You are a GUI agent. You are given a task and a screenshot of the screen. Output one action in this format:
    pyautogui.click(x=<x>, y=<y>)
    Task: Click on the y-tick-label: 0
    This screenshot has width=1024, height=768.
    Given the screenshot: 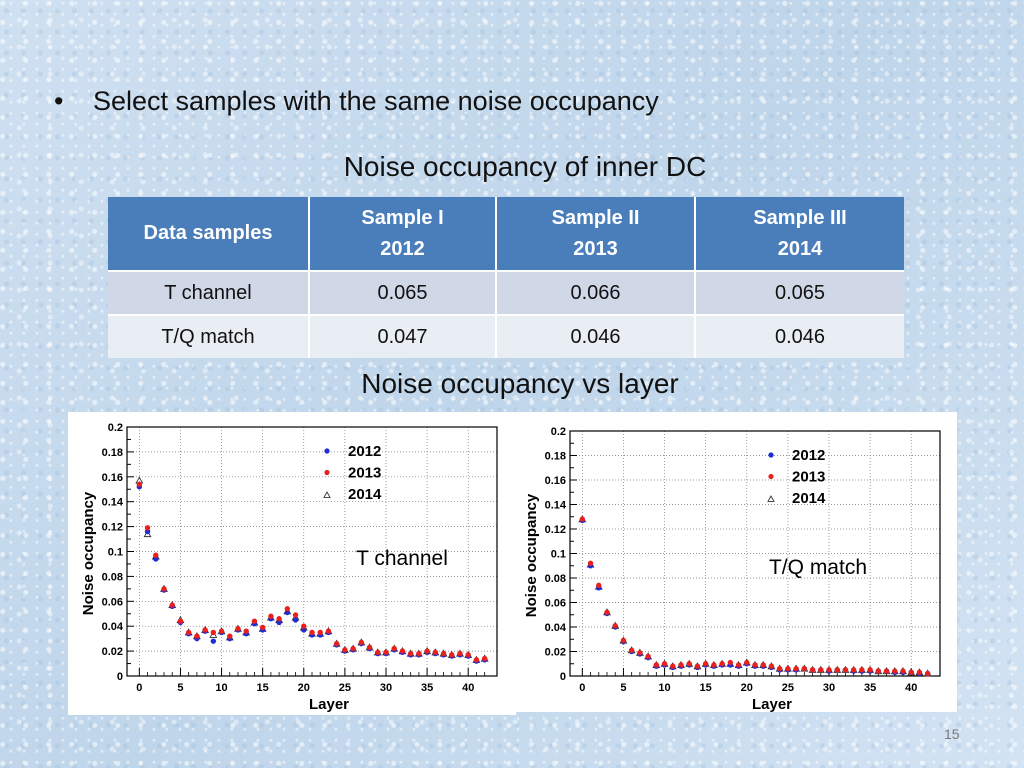 What is the action you would take?
    pyautogui.click(x=563, y=677)
    